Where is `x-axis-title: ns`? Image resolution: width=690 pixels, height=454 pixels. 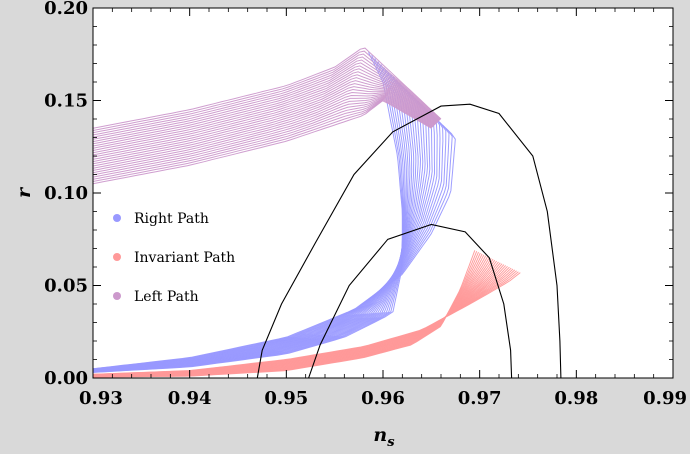
x-axis-title: ns is located at coordinates (384, 437).